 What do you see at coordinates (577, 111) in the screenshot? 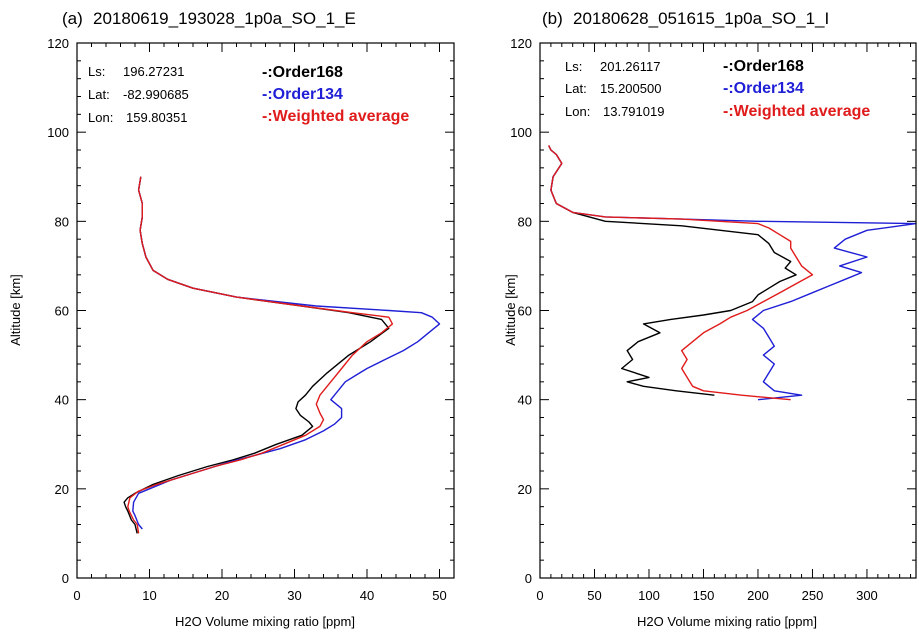
I see `panel-b-lon-label: Lon:` at bounding box center [577, 111].